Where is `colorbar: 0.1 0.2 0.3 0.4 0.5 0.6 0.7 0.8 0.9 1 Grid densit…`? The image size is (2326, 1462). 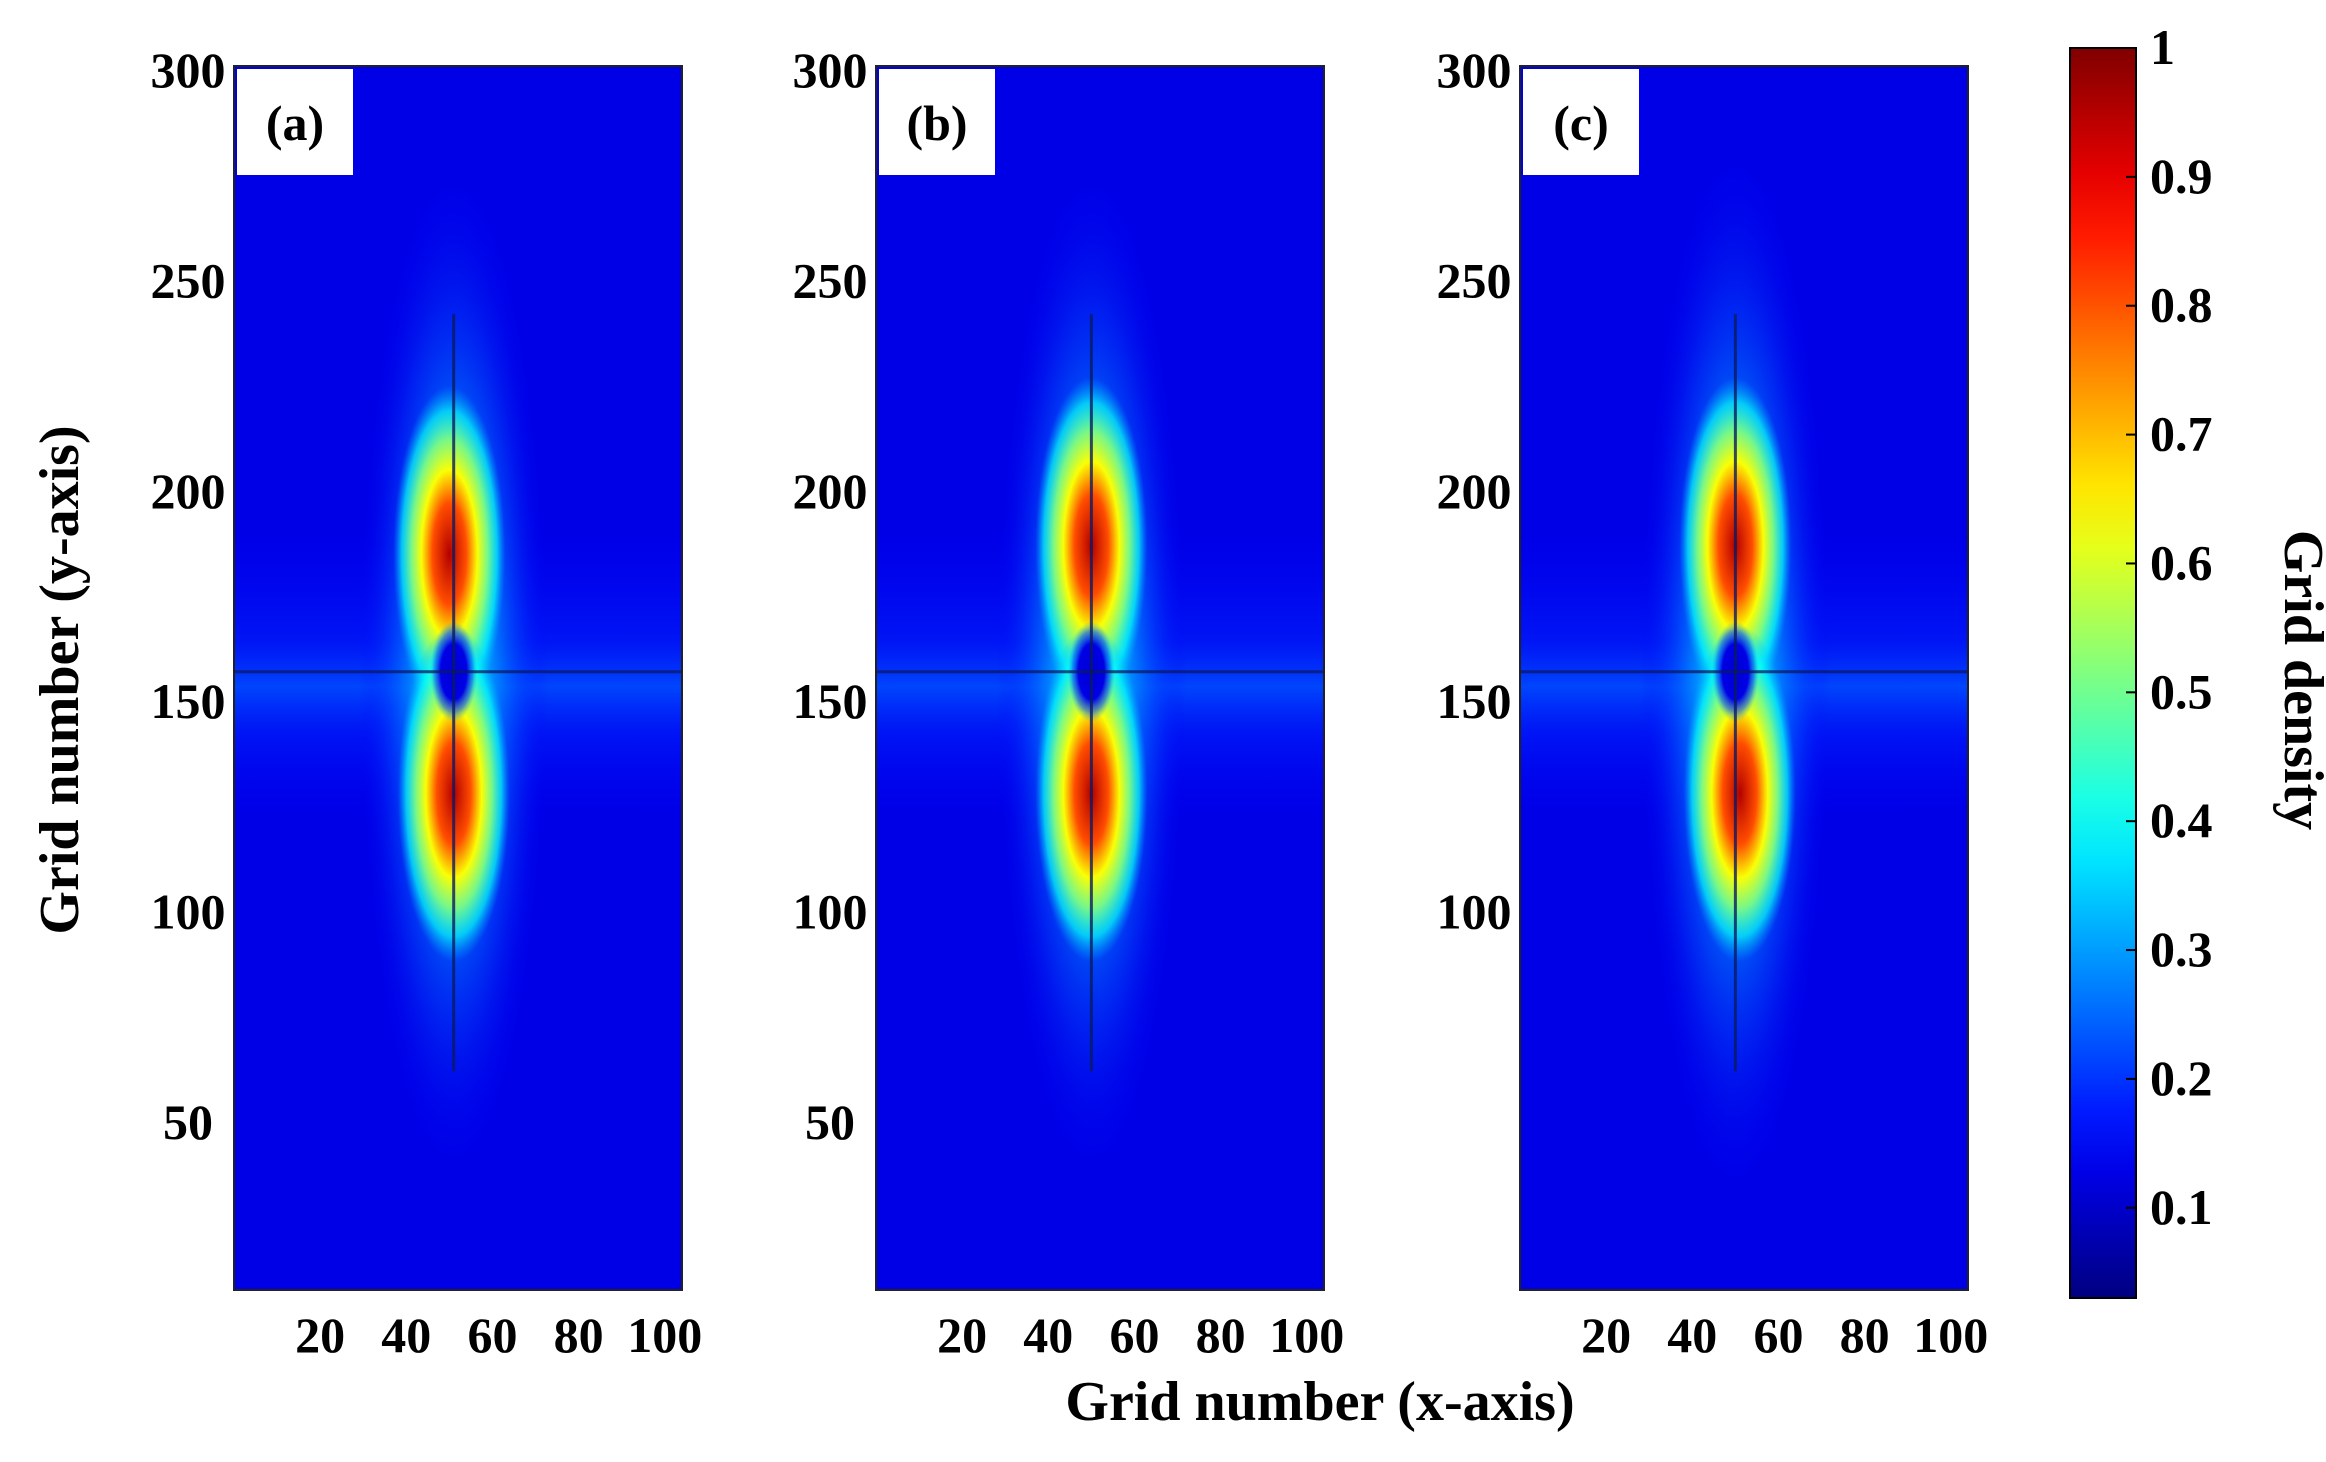
colorbar: 0.1 0.2 0.3 0.4 0.5 0.6 0.7 0.8 0.9 1 Grid densit… is located at coordinates (2197, 659).